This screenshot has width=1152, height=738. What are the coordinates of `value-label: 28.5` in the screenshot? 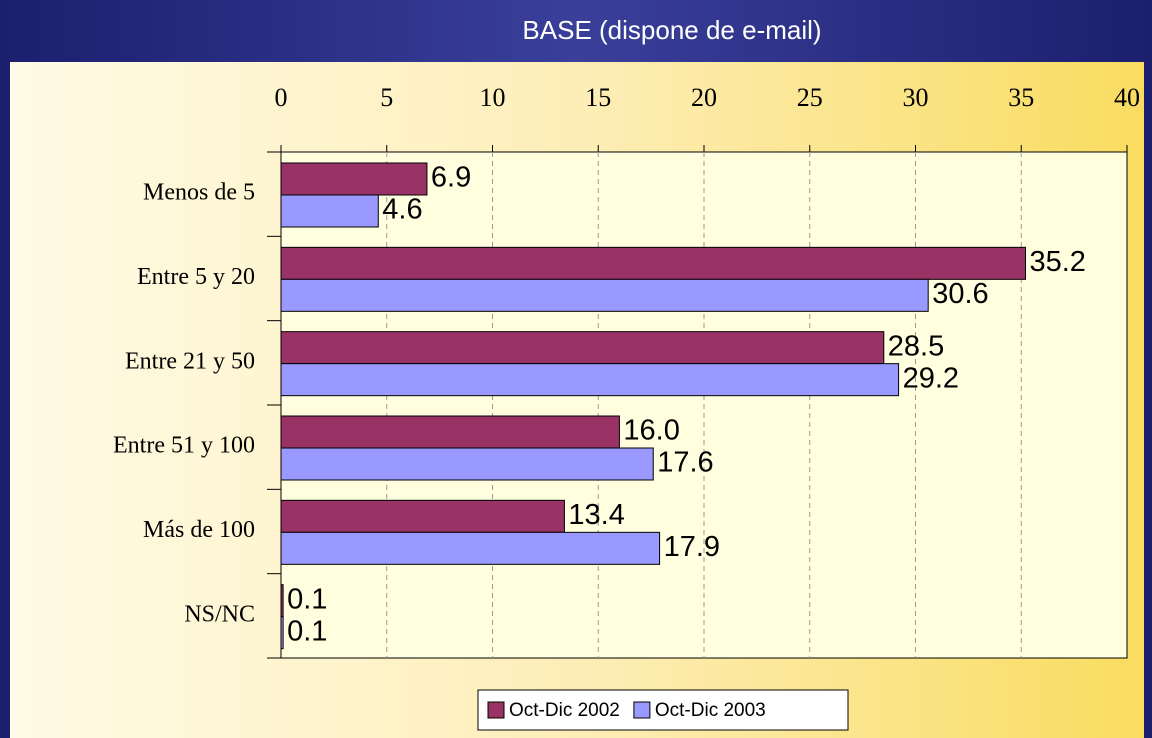 It's located at (916, 346).